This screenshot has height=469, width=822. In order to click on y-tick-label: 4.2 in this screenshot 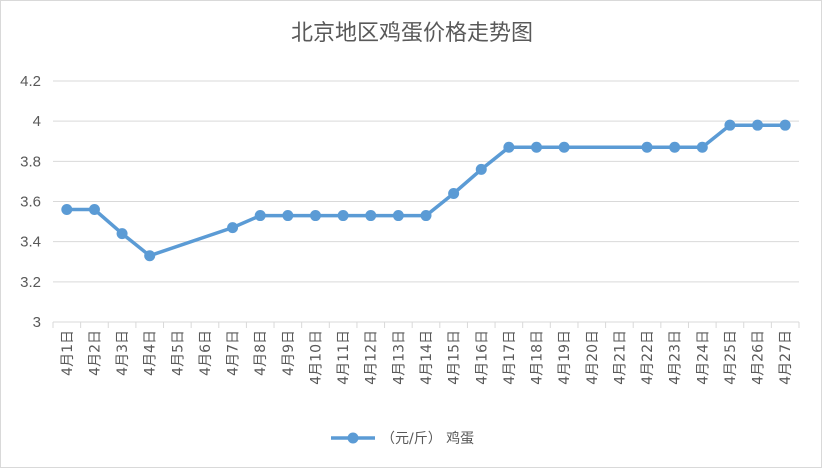, I will do `click(30, 81)`.